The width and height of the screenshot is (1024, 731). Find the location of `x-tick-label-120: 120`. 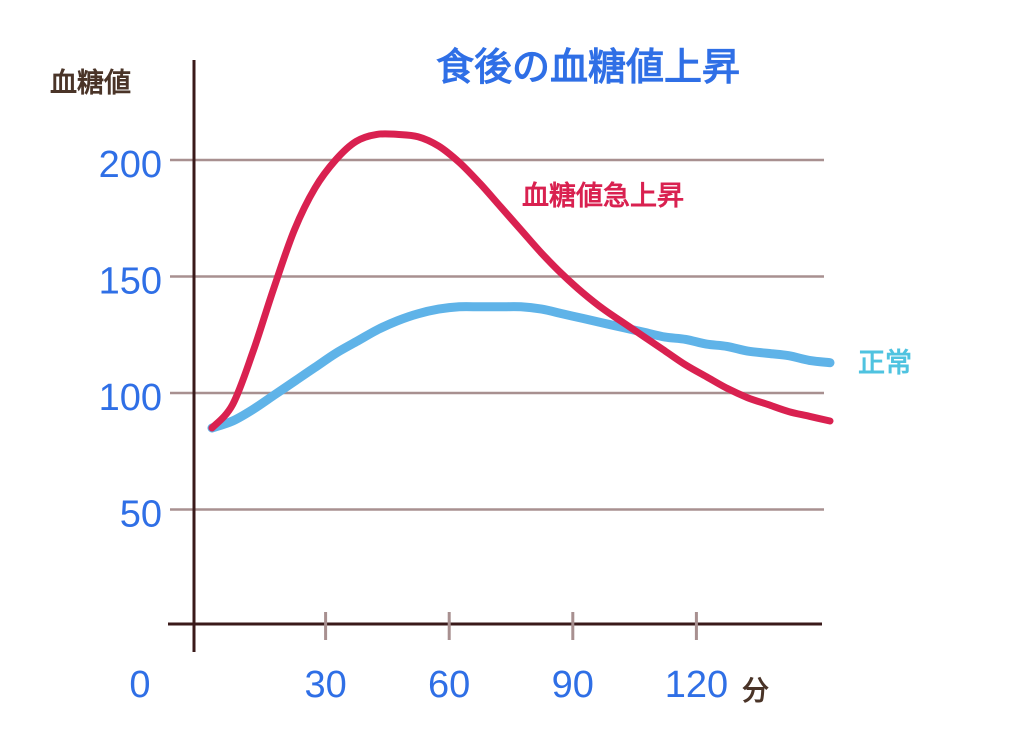

x-tick-label-120: 120 is located at coordinates (696, 685).